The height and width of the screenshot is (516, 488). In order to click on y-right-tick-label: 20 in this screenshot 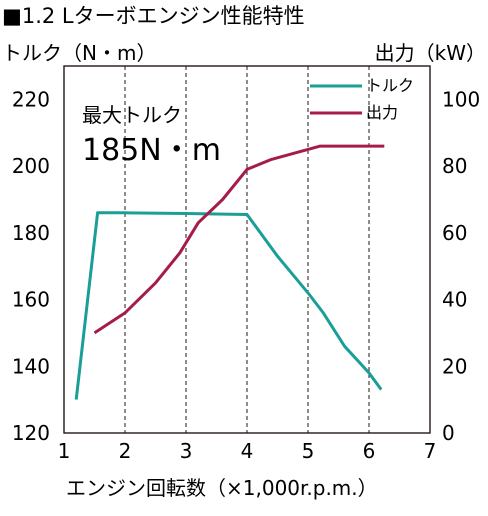, I will do `click(454, 366)`.